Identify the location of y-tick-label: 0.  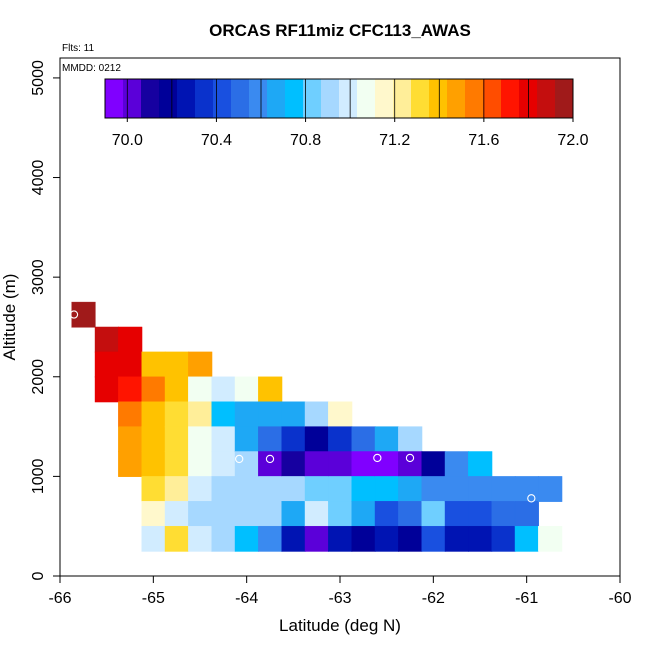
(38, 575).